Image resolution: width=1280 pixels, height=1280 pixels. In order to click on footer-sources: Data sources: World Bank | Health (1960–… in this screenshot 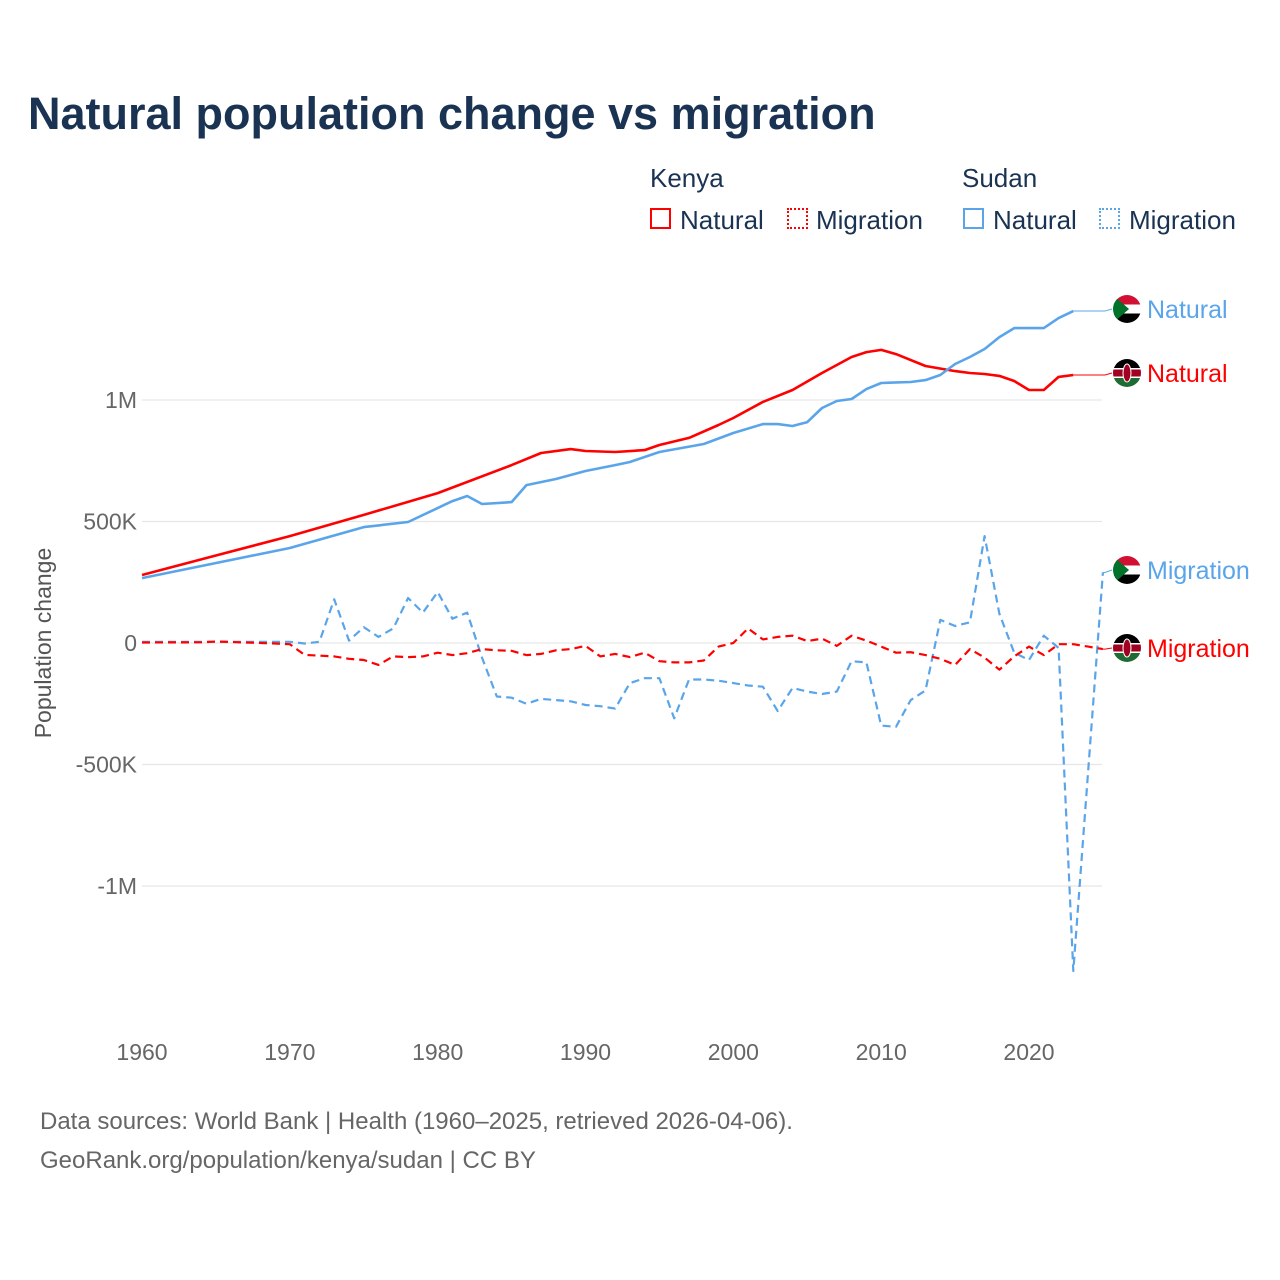, I will do `click(416, 1121)`.